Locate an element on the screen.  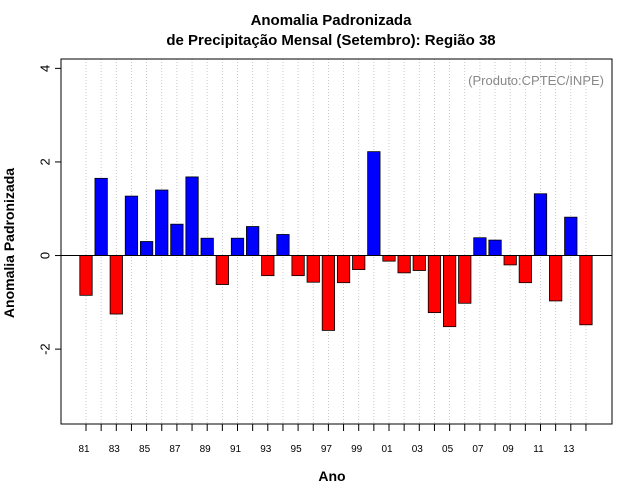
x-tick-label: 11 is located at coordinates (538, 449).